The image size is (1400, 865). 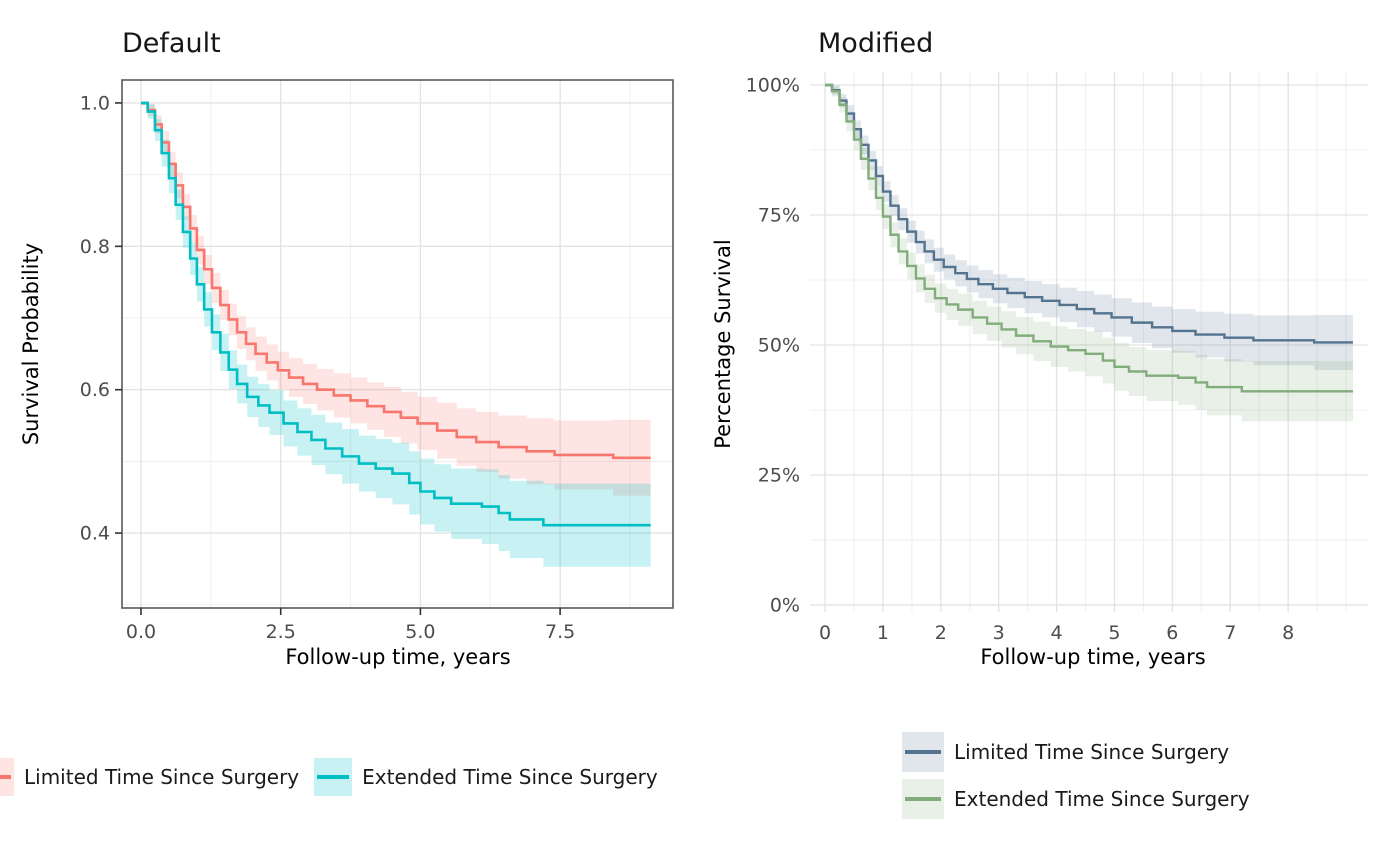 What do you see at coordinates (1092, 752) in the screenshot?
I see `legend-label-limited-modified: Limited Time Since Surgery` at bounding box center [1092, 752].